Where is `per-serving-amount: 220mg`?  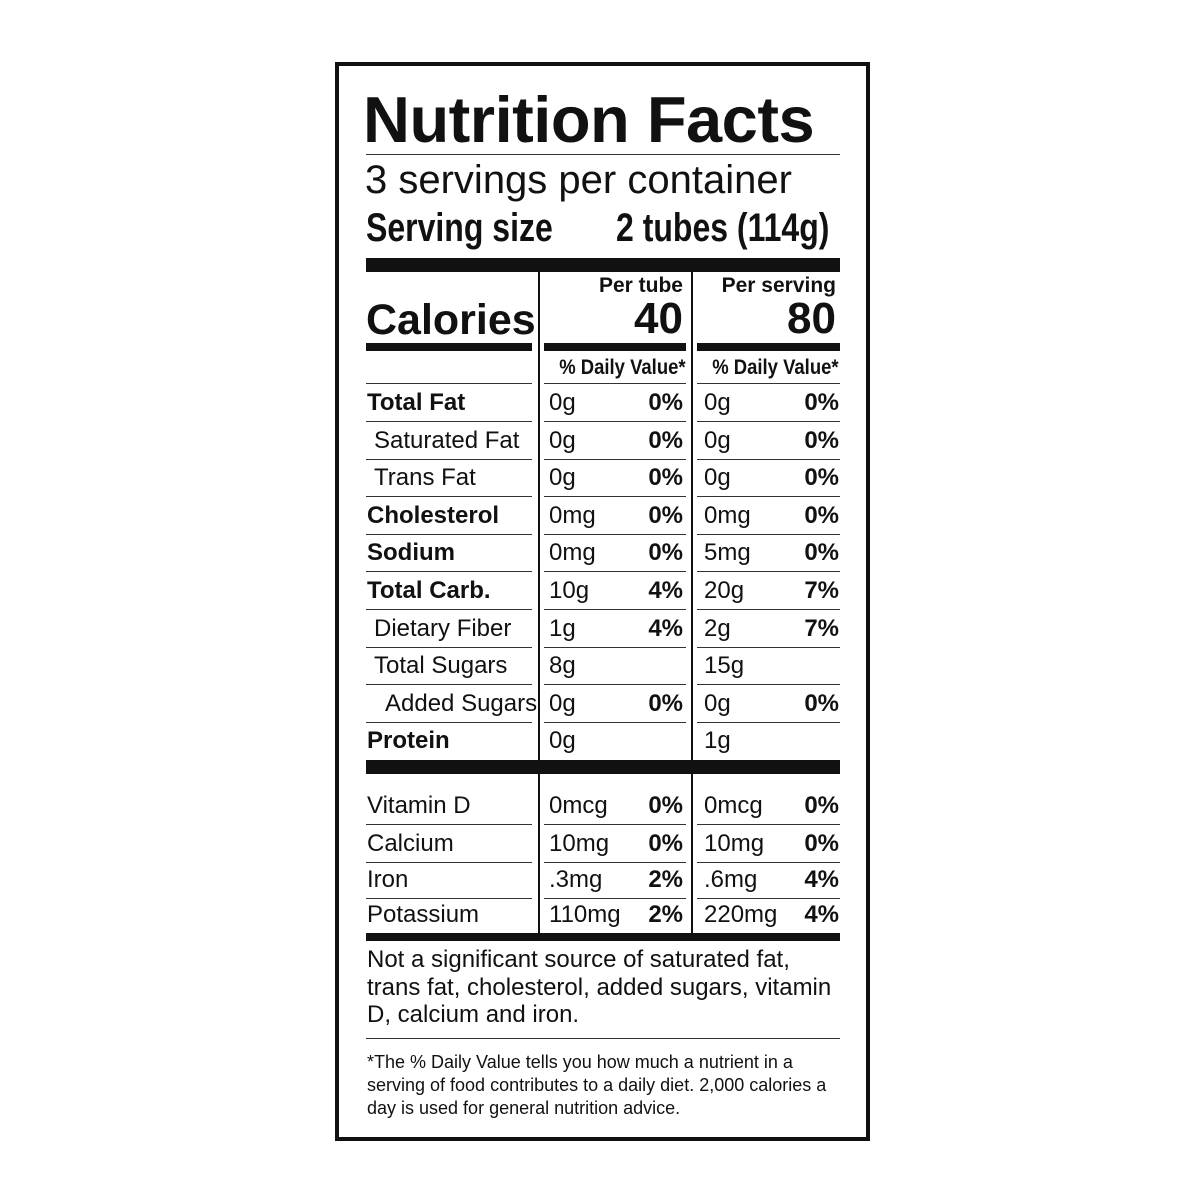
per-serving-amount: 220mg is located at coordinates (741, 914).